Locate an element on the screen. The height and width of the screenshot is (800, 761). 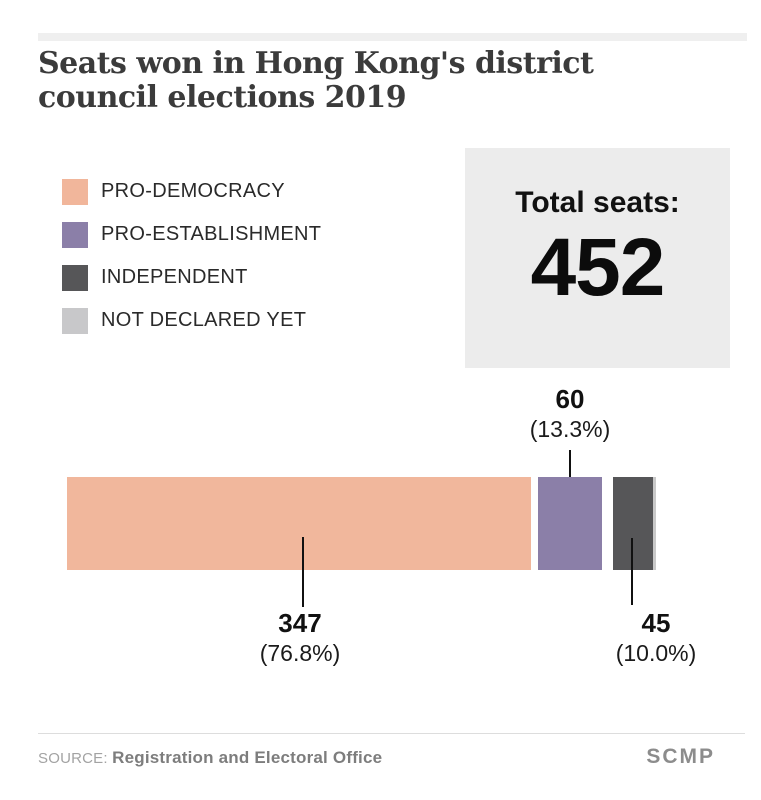
pro-democracy-callout-line is located at coordinates (303, 572).